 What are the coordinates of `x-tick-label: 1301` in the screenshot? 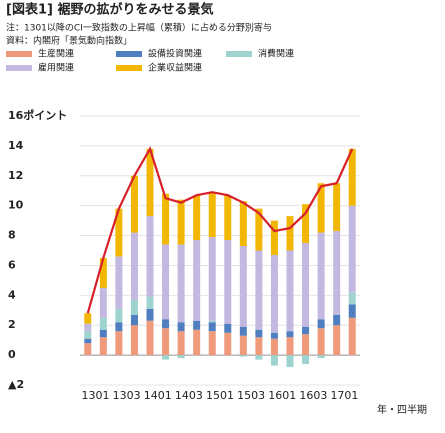 It's located at (96, 395).